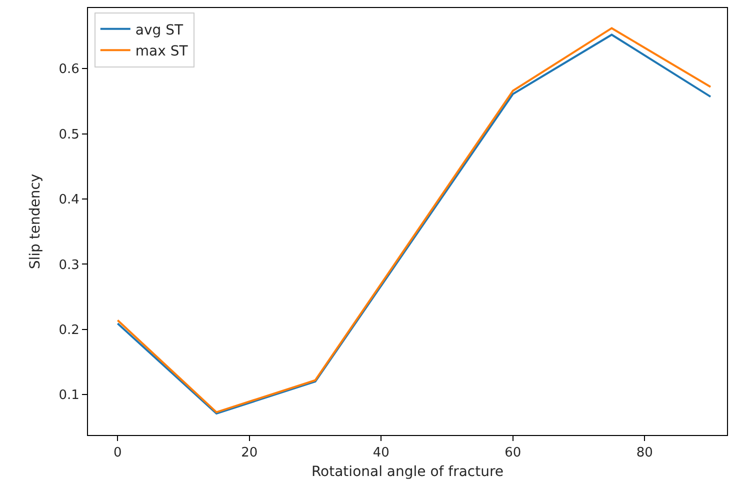 This screenshot has height=493, width=729. Describe the element at coordinates (407, 472) in the screenshot. I see `x-axis-title: Rotational angle of fracture` at that location.